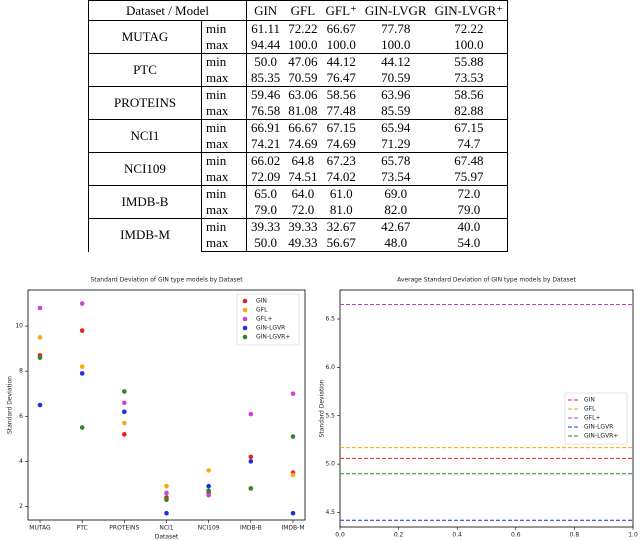  Describe the element at coordinates (341, 78) in the screenshot. I see `table-cell: 76.47` at that location.